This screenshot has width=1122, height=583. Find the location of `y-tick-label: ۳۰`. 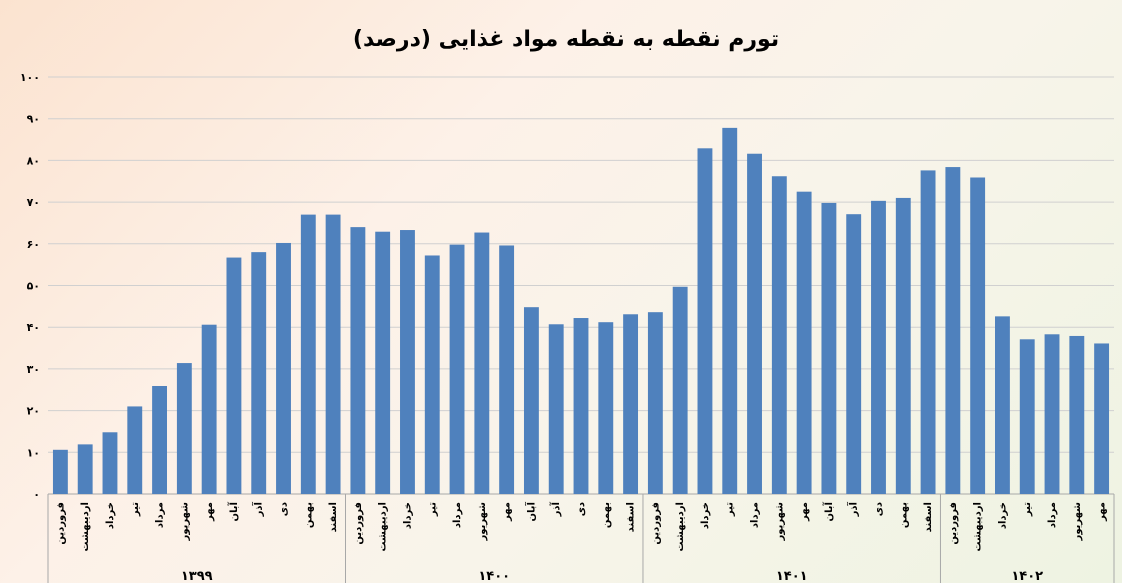

y-tick-label: ۳۰ is located at coordinates (33, 369).